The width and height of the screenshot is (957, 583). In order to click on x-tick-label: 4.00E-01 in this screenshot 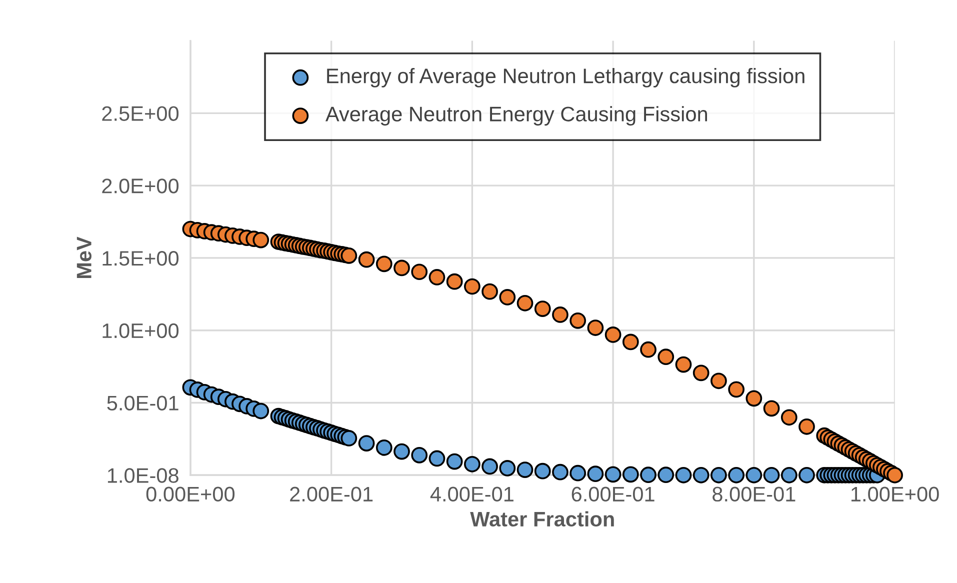, I will do `click(472, 494)`.